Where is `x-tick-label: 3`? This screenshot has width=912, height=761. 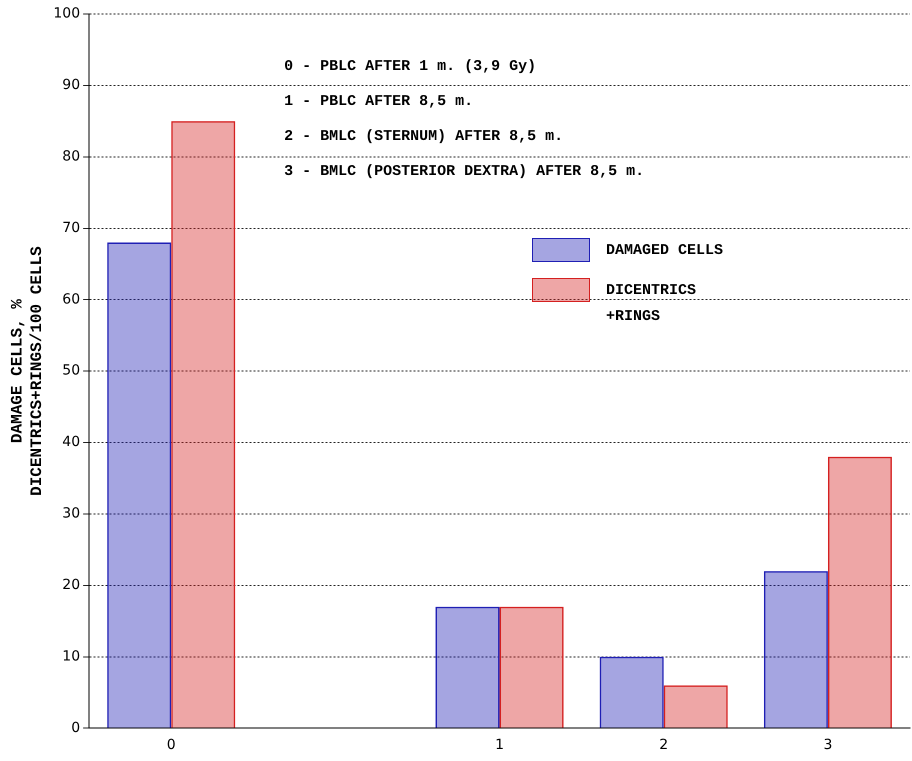 x-tick-label: 3 is located at coordinates (827, 745).